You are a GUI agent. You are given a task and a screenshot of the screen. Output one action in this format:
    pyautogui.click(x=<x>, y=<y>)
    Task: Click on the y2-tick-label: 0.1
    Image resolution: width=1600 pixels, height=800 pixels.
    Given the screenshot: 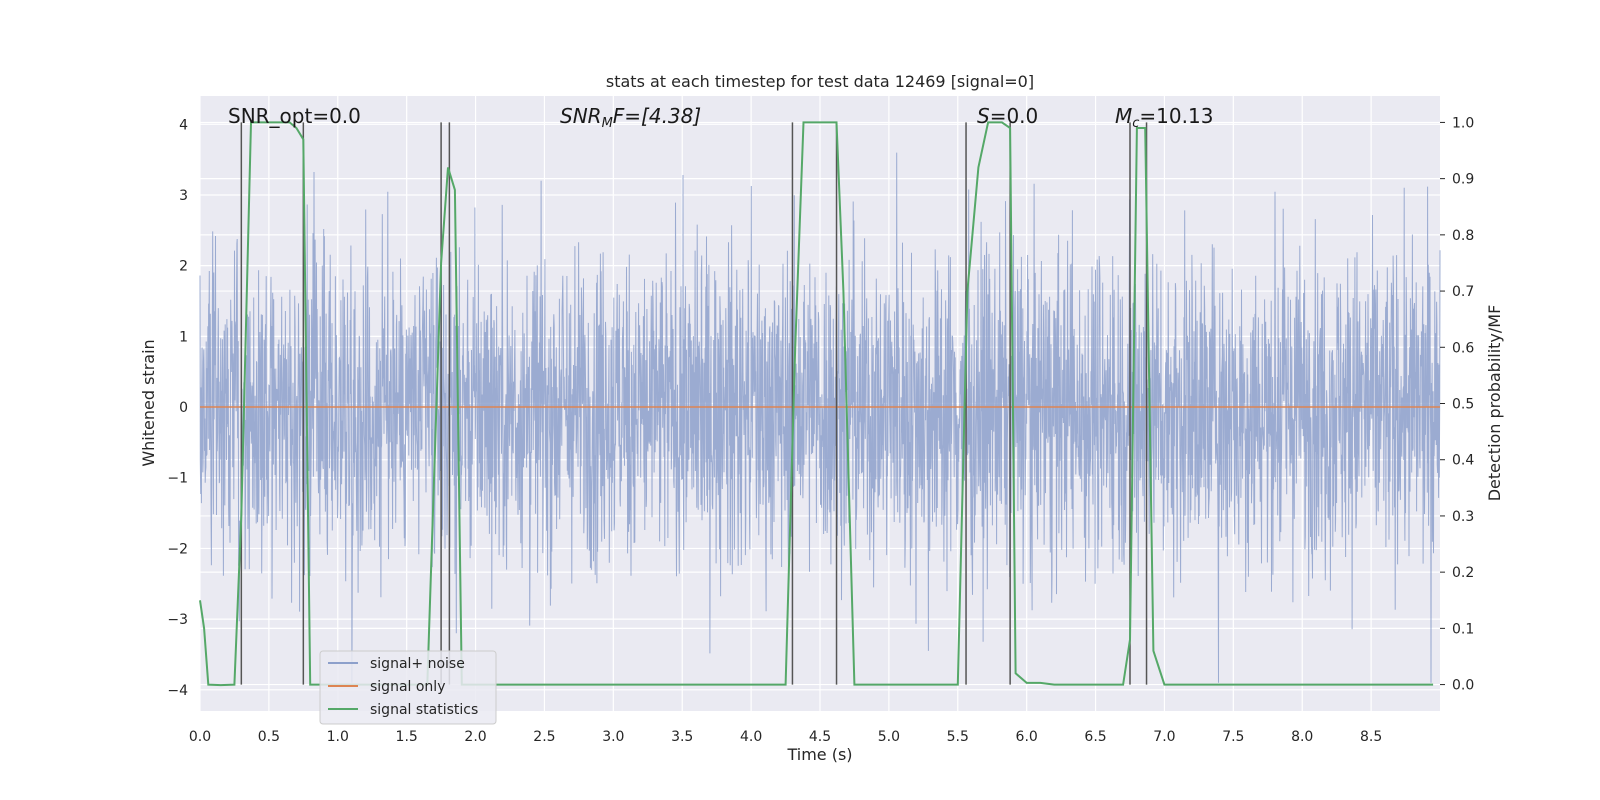 What is the action you would take?
    pyautogui.click(x=1463, y=629)
    